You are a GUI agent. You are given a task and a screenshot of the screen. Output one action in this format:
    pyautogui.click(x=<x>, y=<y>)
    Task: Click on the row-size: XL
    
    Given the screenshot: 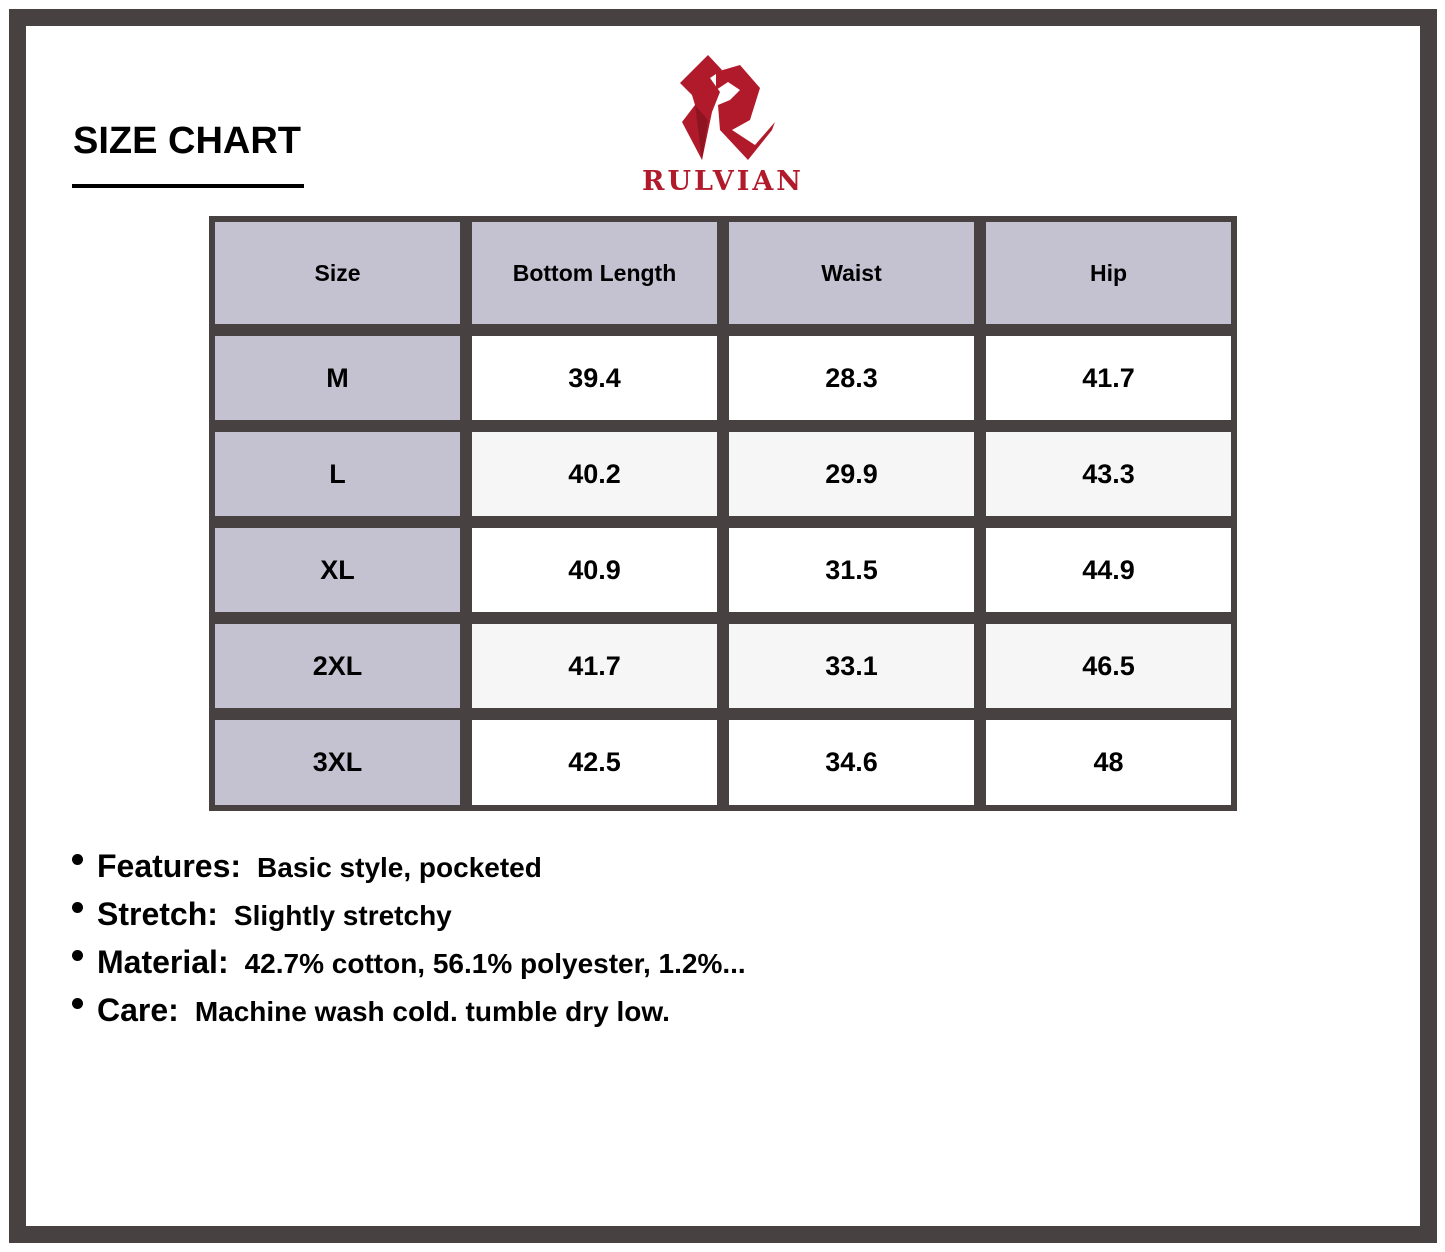 What is the action you would take?
    pyautogui.click(x=337, y=570)
    